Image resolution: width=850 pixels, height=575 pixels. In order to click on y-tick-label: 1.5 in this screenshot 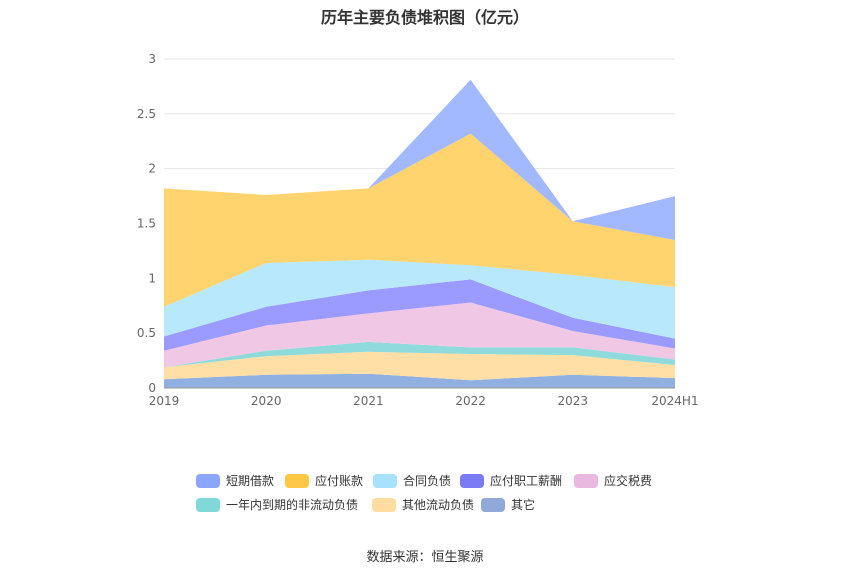, I will do `click(146, 224)`.